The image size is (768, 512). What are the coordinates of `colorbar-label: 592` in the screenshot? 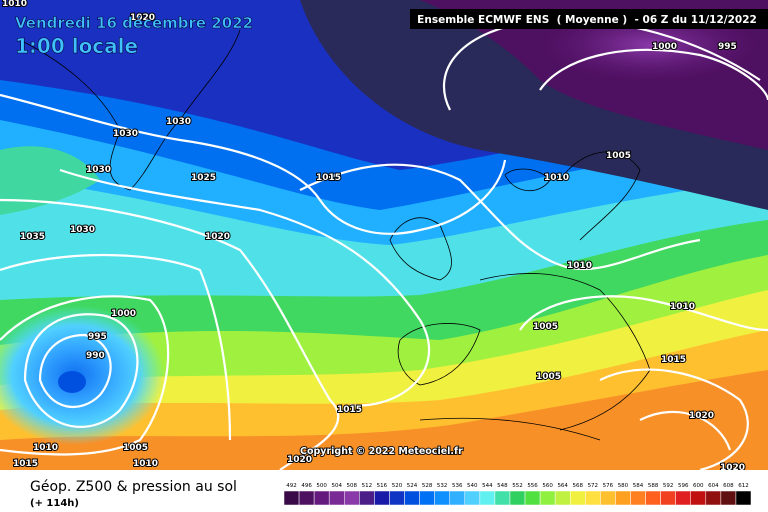 It's located at (668, 486).